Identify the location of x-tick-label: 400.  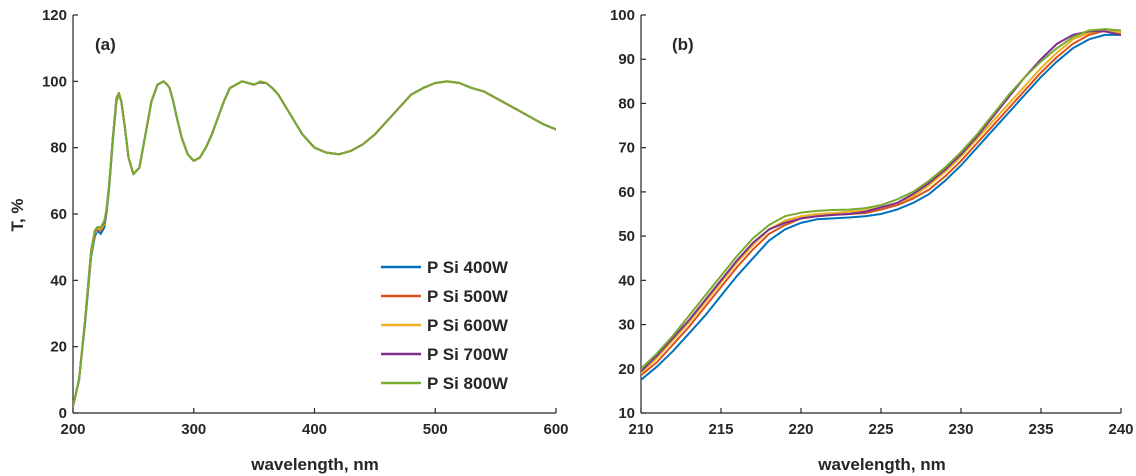
(314, 429).